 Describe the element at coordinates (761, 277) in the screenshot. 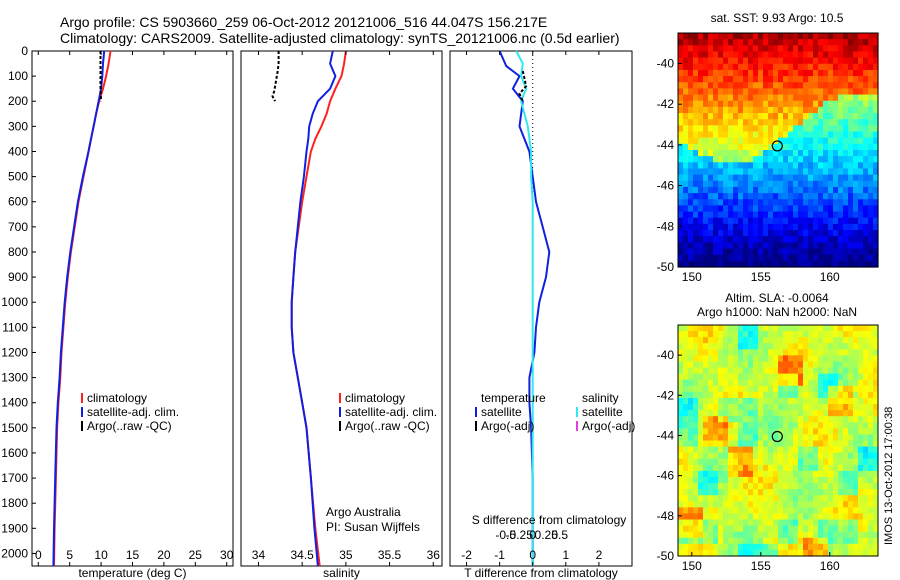

I see `sst-map-lon-tick-label: 155` at that location.